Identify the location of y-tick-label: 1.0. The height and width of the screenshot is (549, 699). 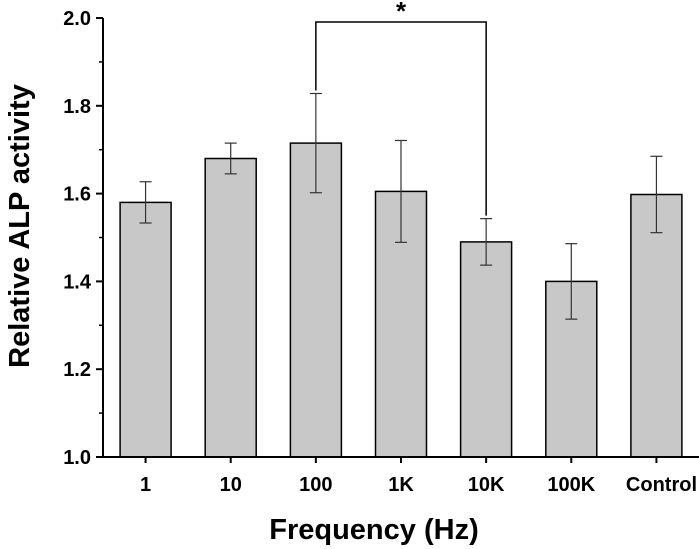
(77, 458).